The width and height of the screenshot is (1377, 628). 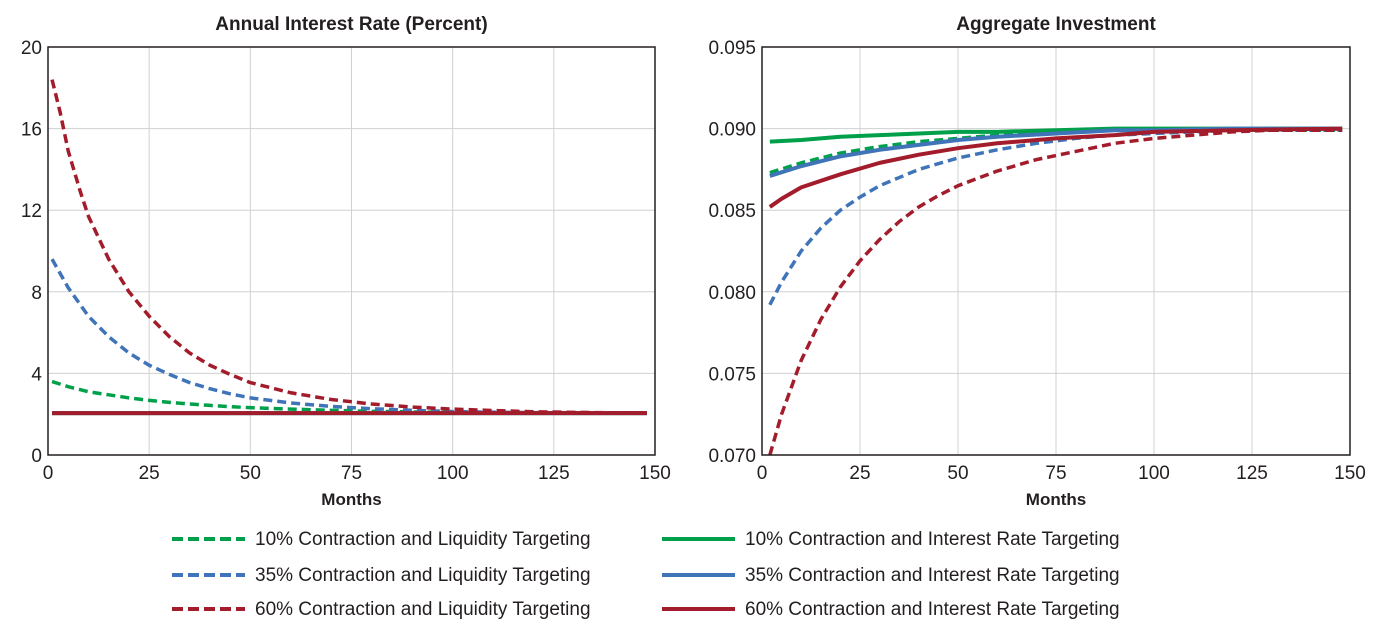 What do you see at coordinates (31, 211) in the screenshot?
I see `y-tick-label: 12` at bounding box center [31, 211].